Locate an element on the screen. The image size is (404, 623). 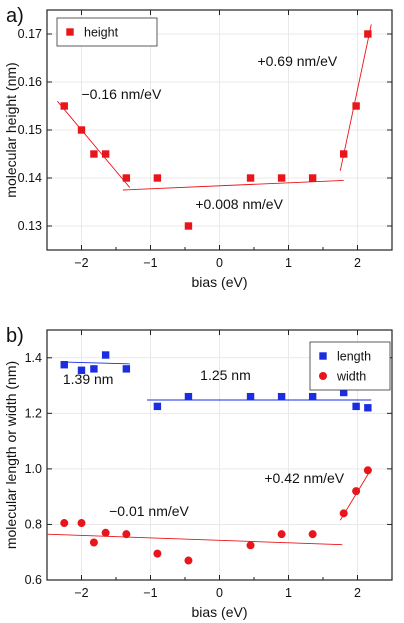
panel-label: b) is located at coordinates (15, 336).